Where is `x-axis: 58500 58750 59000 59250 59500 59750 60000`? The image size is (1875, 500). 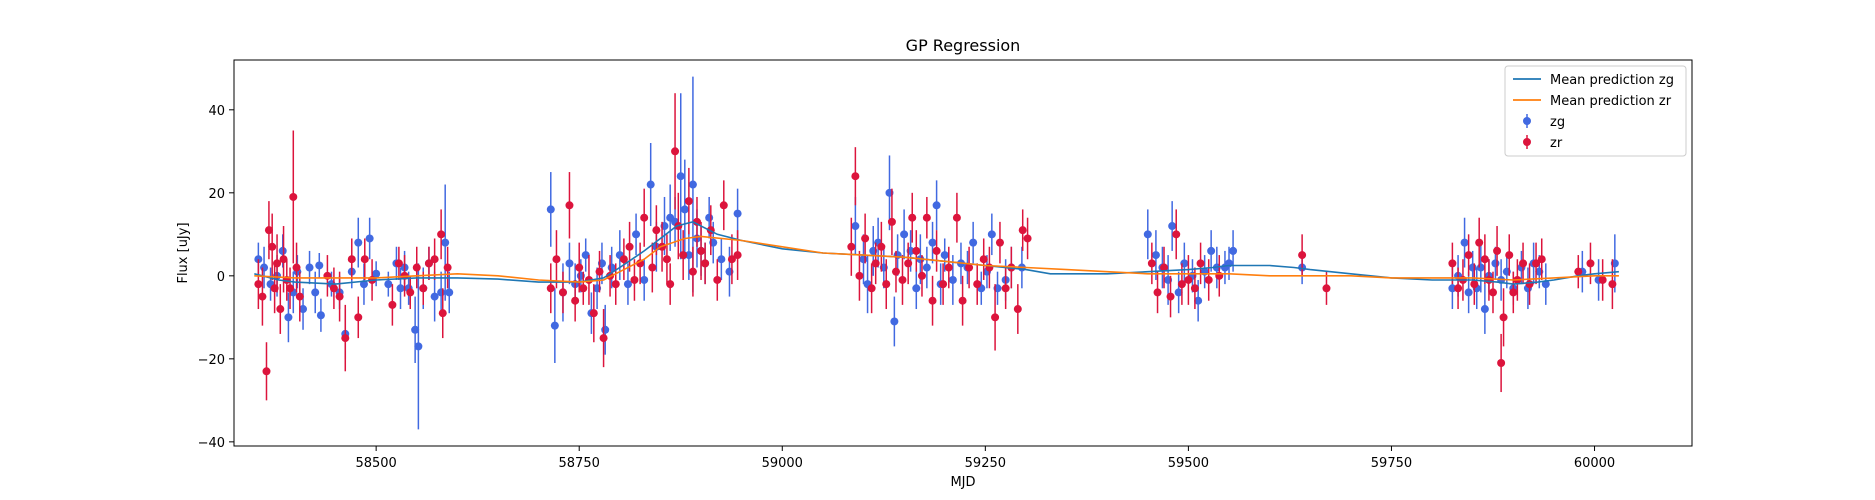
x-axis: 58500 58750 59000 59250 59500 59750 60000 is located at coordinates (985, 458).